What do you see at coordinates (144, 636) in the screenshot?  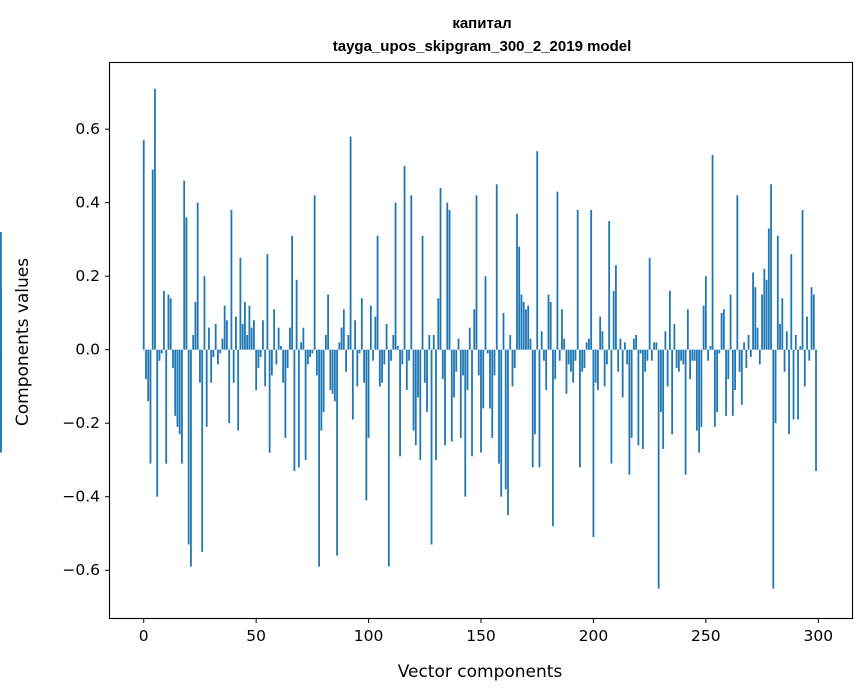 I see `x-tick-label: 0` at bounding box center [144, 636].